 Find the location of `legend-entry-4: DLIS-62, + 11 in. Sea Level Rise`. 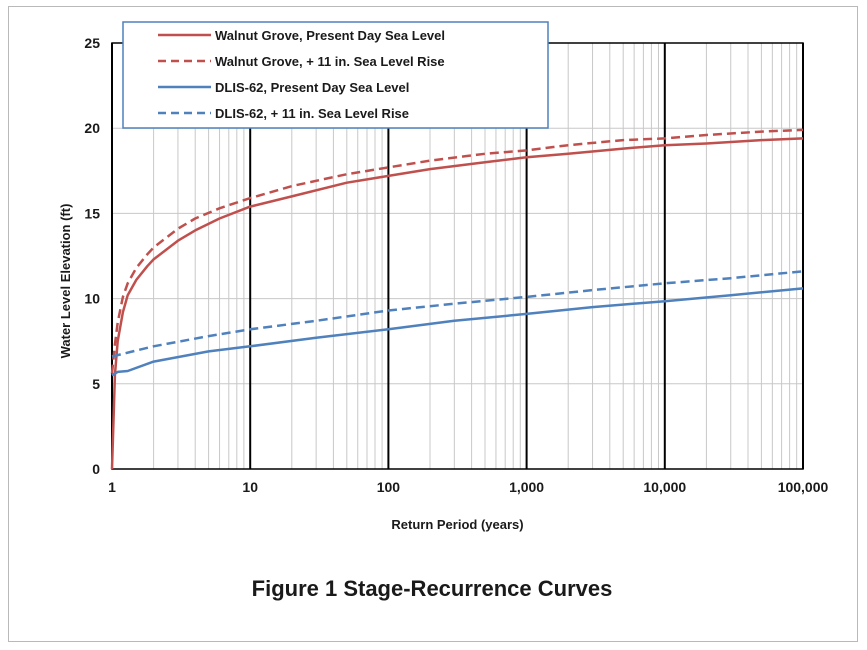

legend-entry-4: DLIS-62, + 11 in. Sea Level Rise is located at coordinates (312, 113).